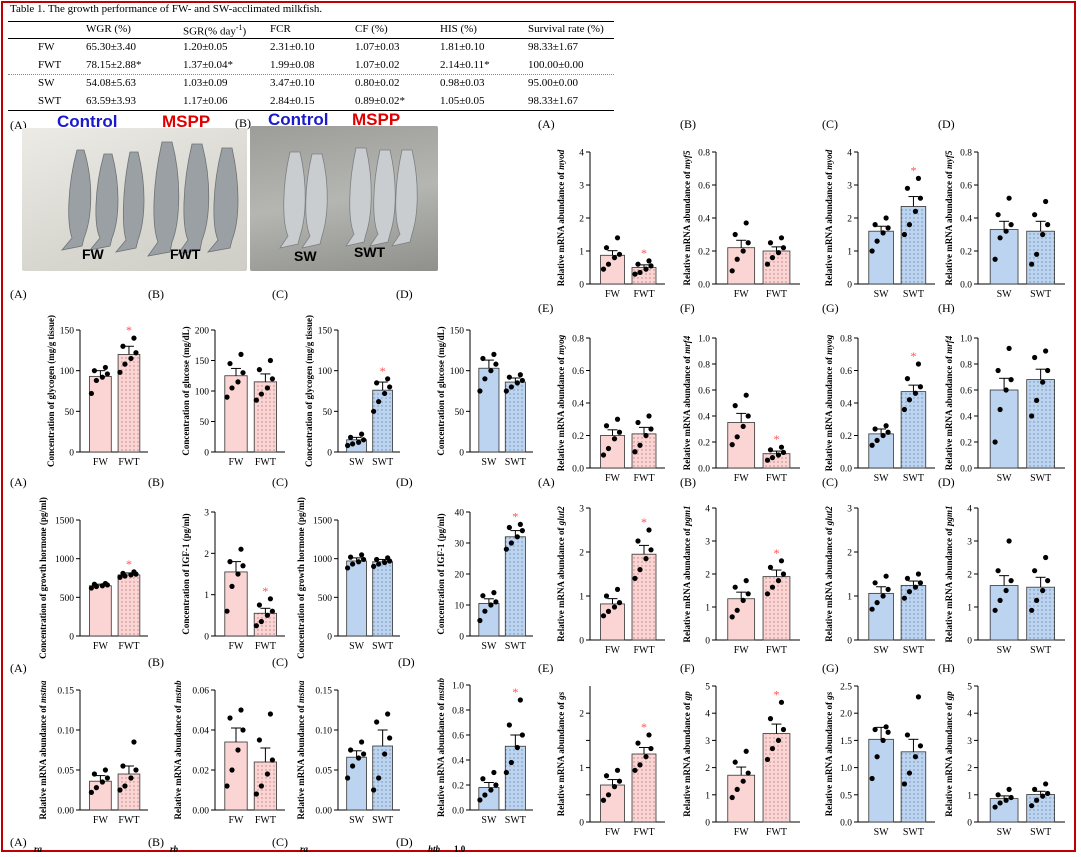 The image size is (1081, 857). I want to click on table-rule-mid, so click(311, 74).